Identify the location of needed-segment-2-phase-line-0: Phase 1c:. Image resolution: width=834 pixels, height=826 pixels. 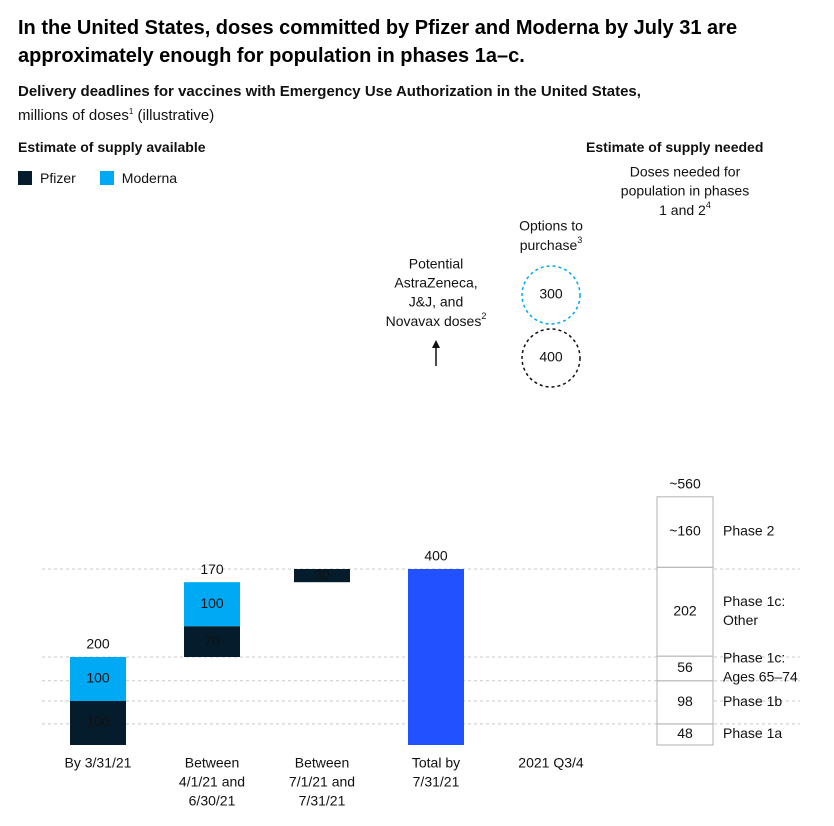
(754, 658).